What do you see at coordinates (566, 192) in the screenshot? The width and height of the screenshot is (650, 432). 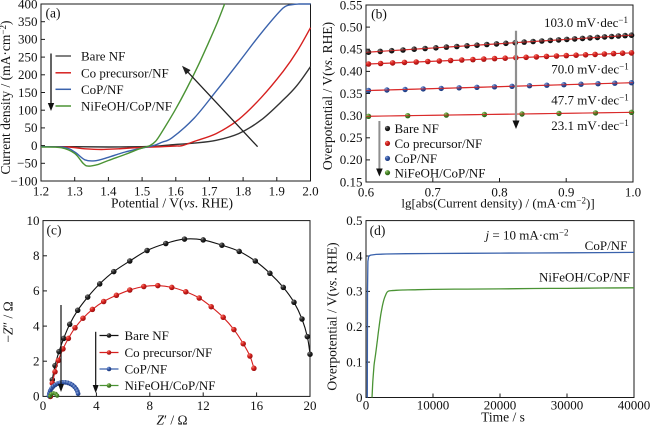 I see `svg-text: 0.9` at bounding box center [566, 192].